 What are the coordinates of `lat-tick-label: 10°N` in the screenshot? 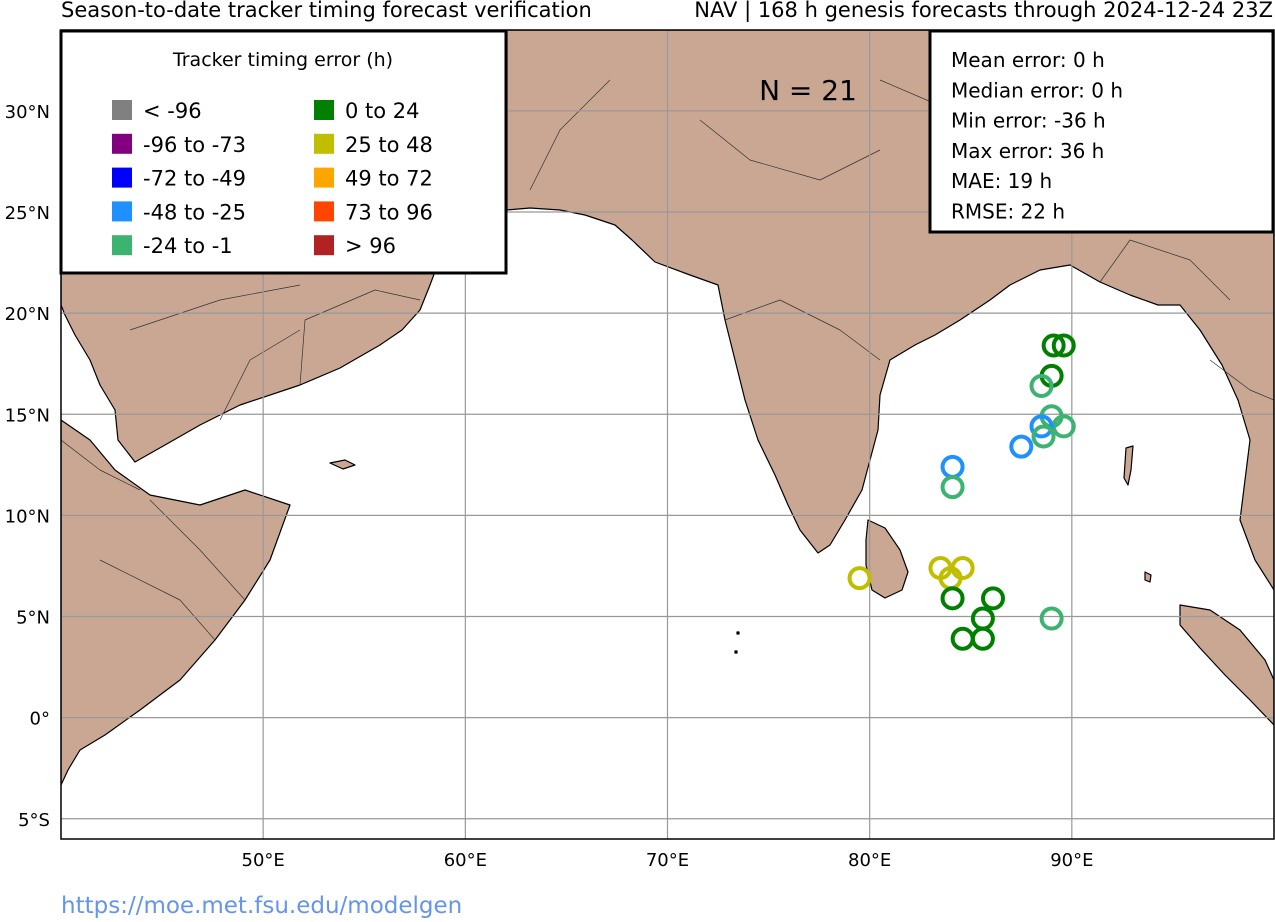 It's located at (27, 516).